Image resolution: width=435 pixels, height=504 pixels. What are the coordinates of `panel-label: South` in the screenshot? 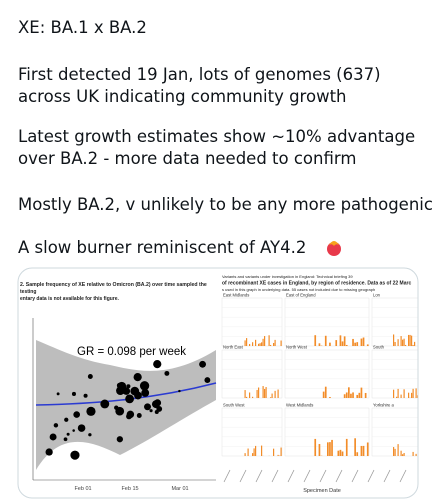 It's located at (379, 347).